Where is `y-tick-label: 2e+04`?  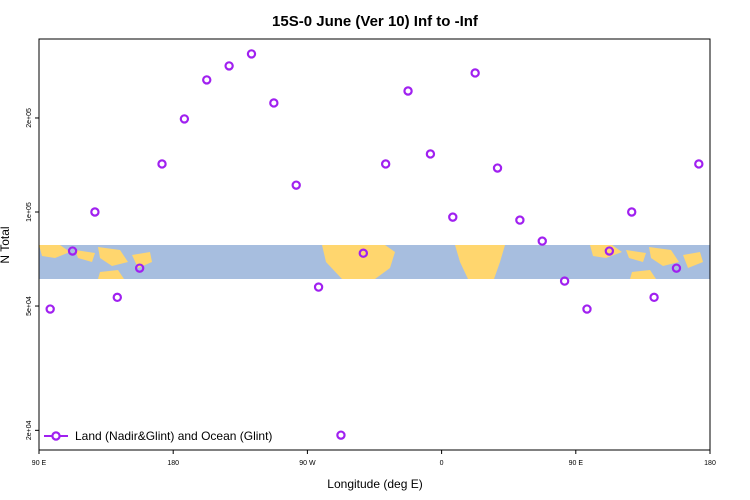 y-tick-label: 2e+04 is located at coordinates (29, 430).